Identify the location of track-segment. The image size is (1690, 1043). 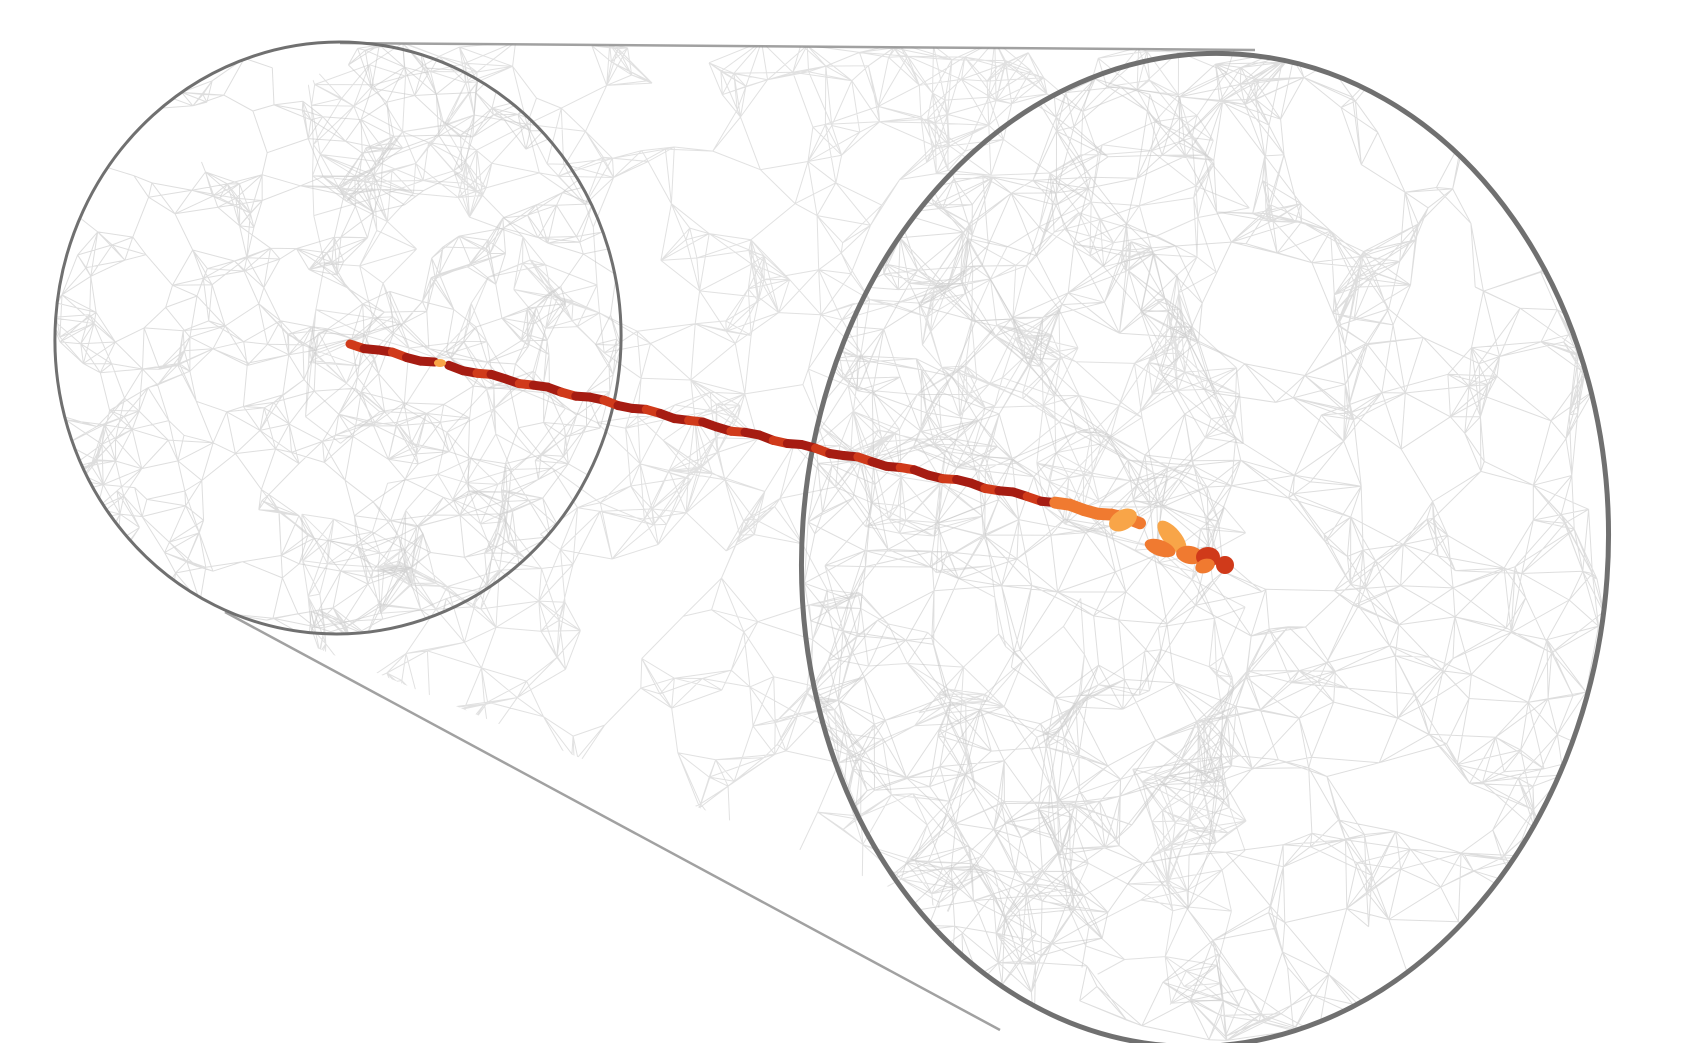
(428, 361).